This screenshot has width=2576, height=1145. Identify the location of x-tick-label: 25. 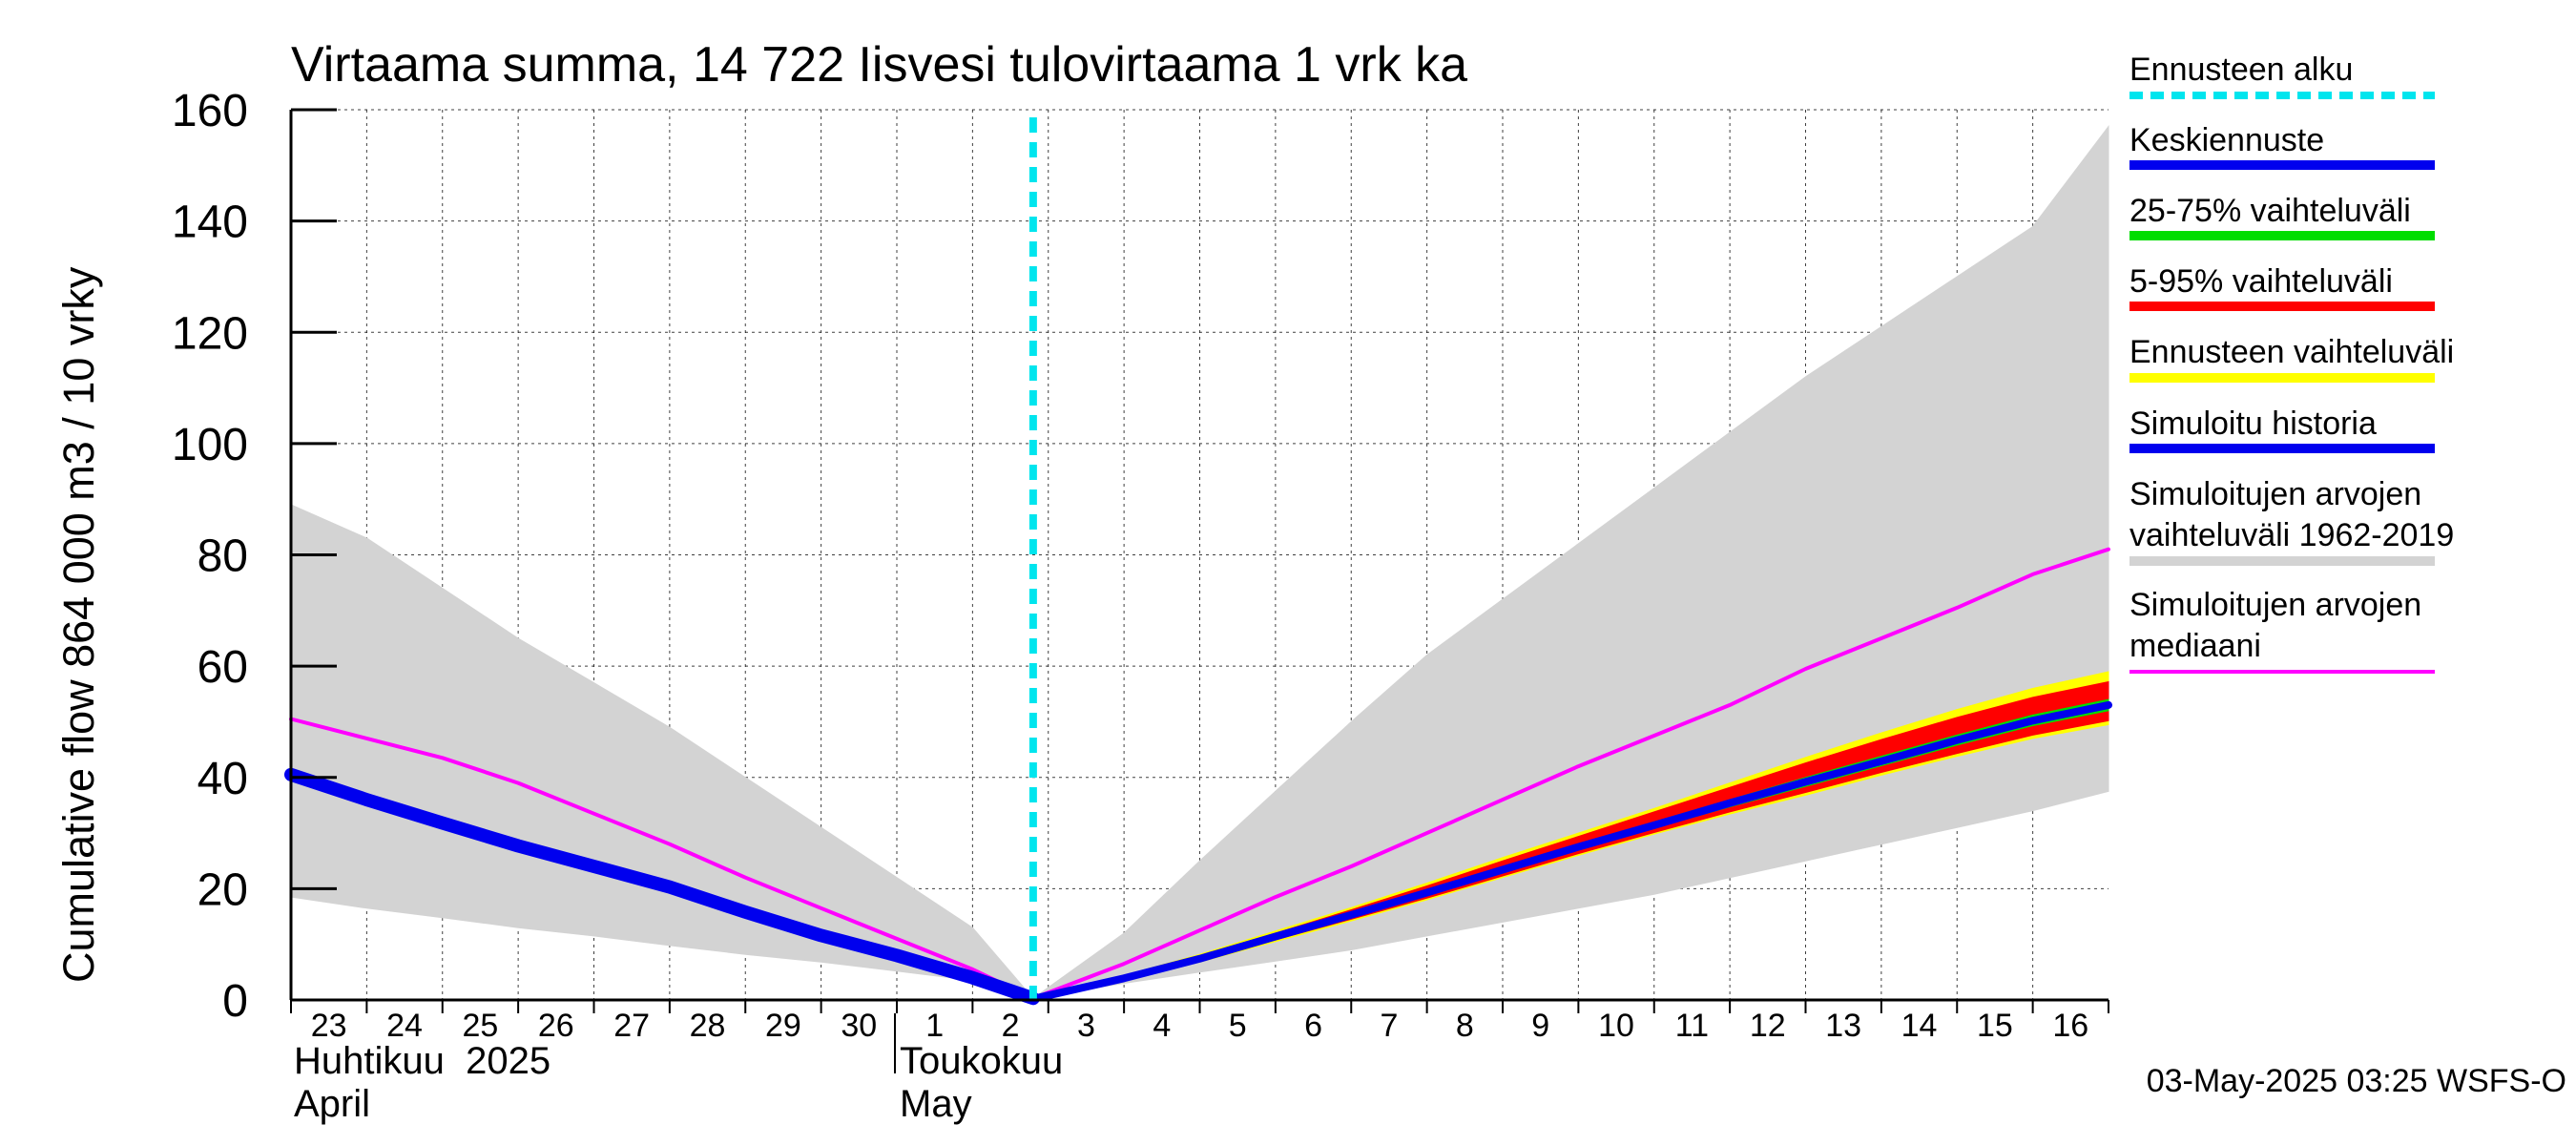
(481, 1026).